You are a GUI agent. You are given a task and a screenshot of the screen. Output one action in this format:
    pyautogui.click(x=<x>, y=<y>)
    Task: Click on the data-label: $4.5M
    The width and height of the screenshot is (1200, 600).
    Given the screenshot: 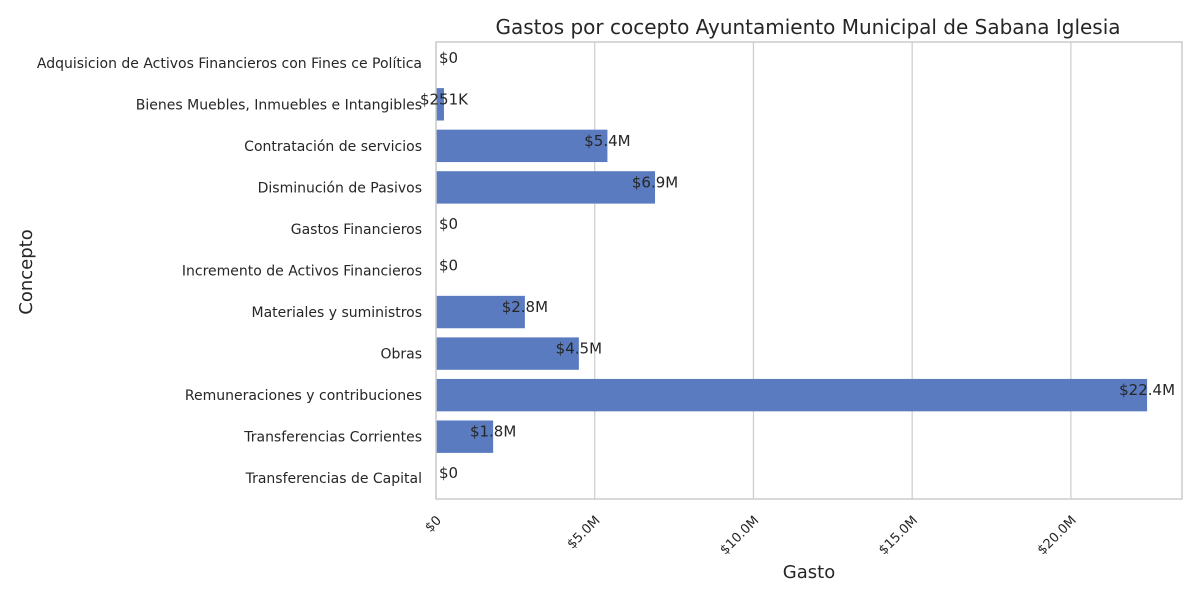 What is the action you would take?
    pyautogui.click(x=579, y=349)
    